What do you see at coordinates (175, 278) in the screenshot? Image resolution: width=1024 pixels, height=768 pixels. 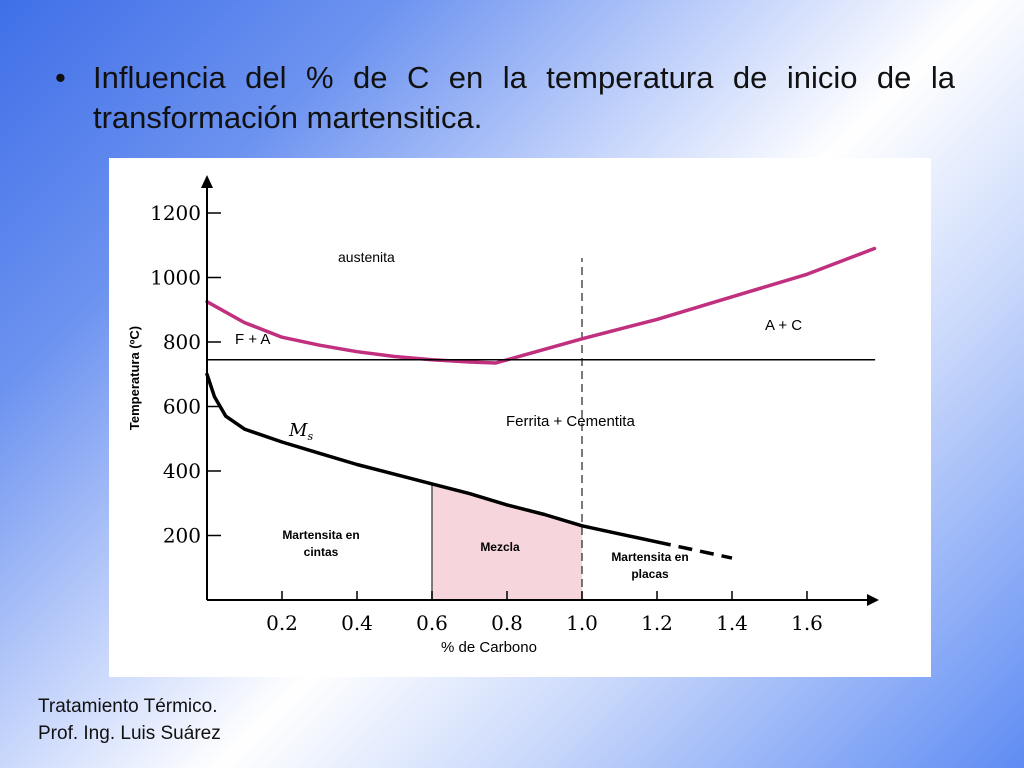 I see `y-tick-label: 1000` at bounding box center [175, 278].